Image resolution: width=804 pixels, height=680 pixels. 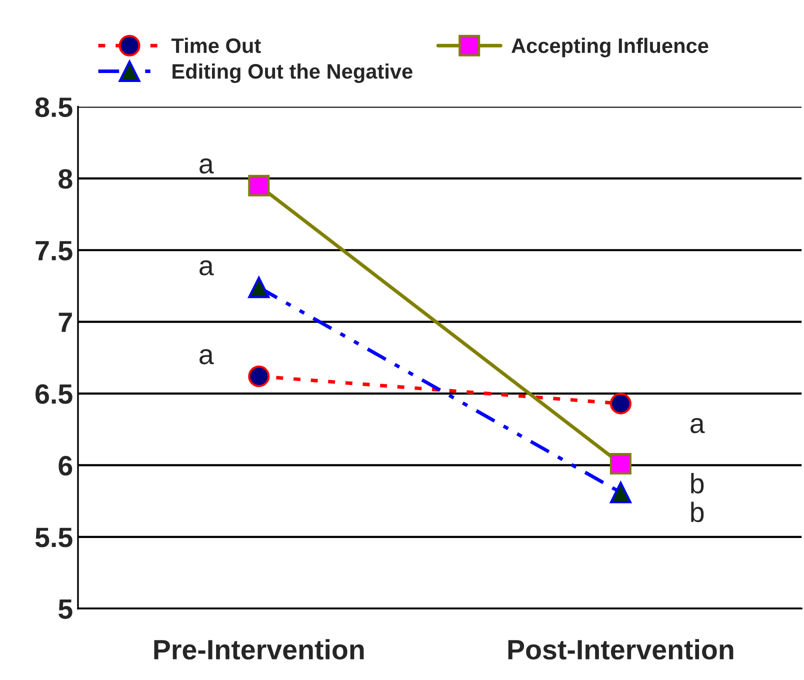 What do you see at coordinates (54, 250) in the screenshot?
I see `y-tick-label: 7.5` at bounding box center [54, 250].